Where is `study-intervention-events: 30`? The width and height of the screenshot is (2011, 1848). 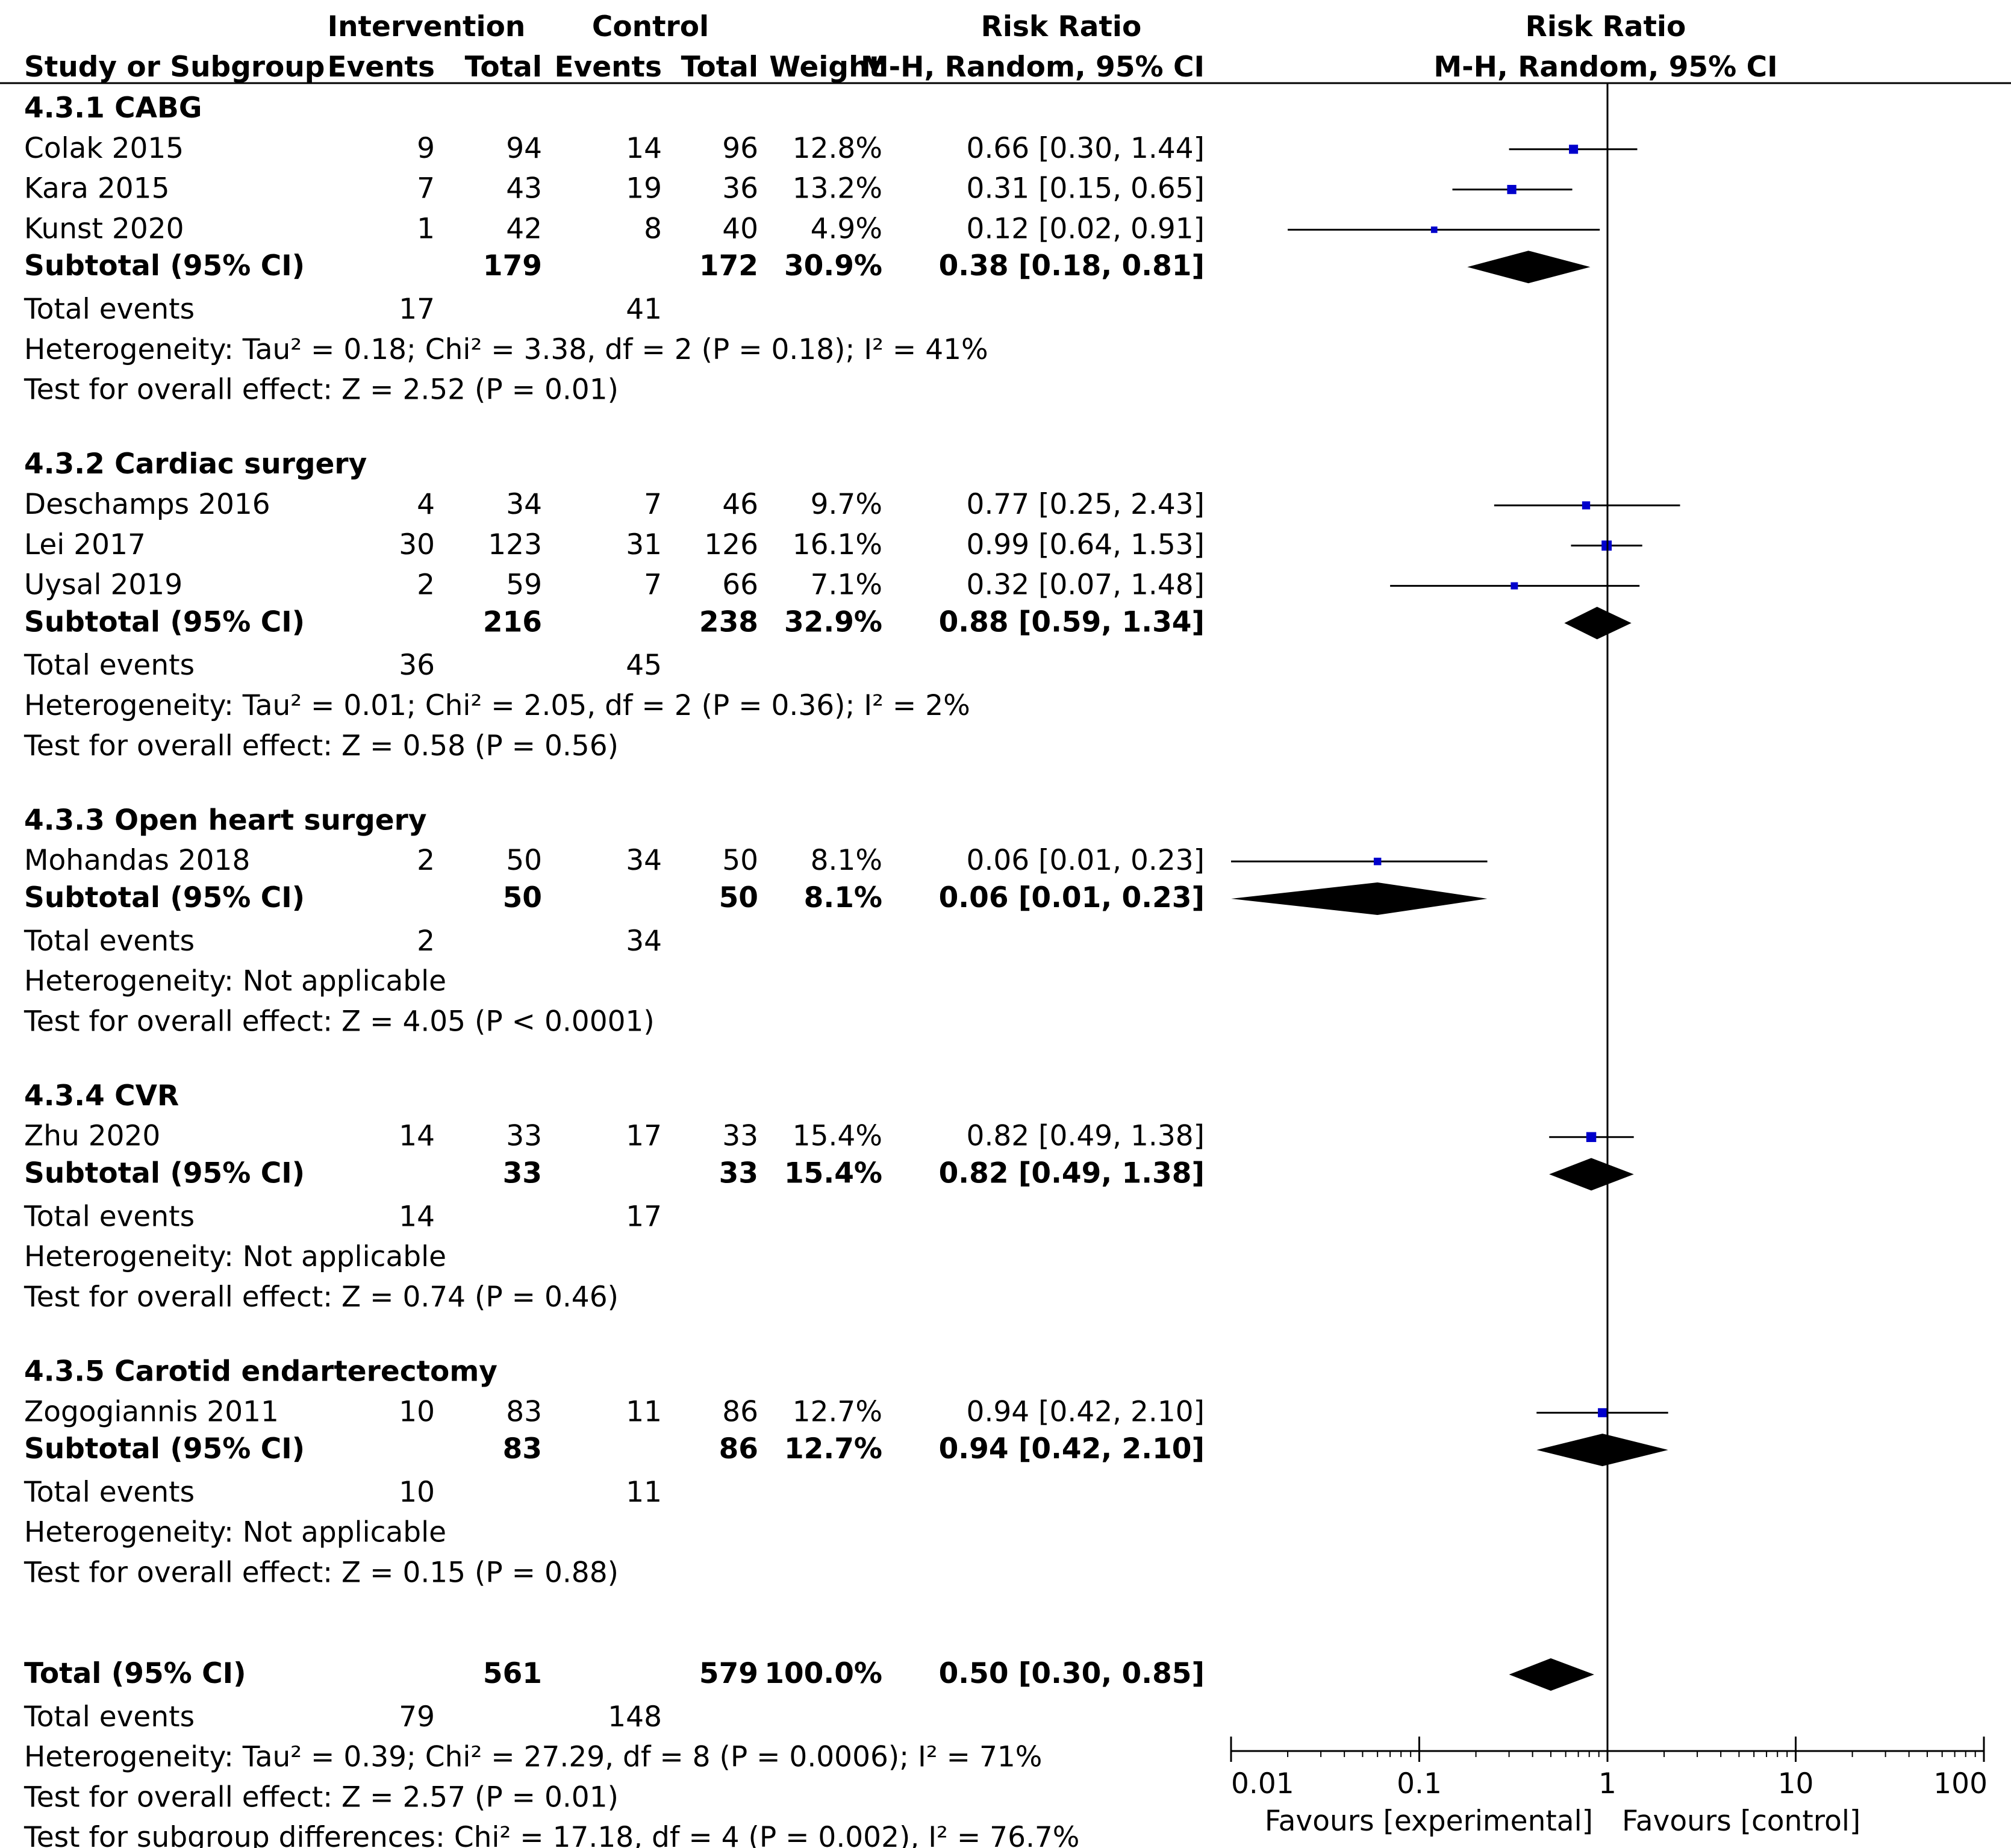 study-intervention-events: 30 is located at coordinates (417, 544).